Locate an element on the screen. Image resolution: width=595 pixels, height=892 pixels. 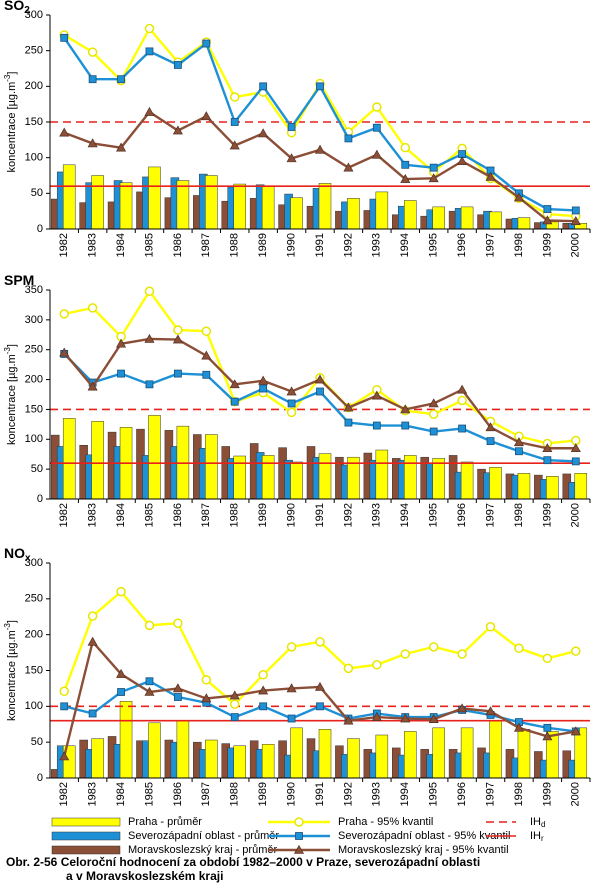
title-text: SPM is located at coordinates (19, 280).